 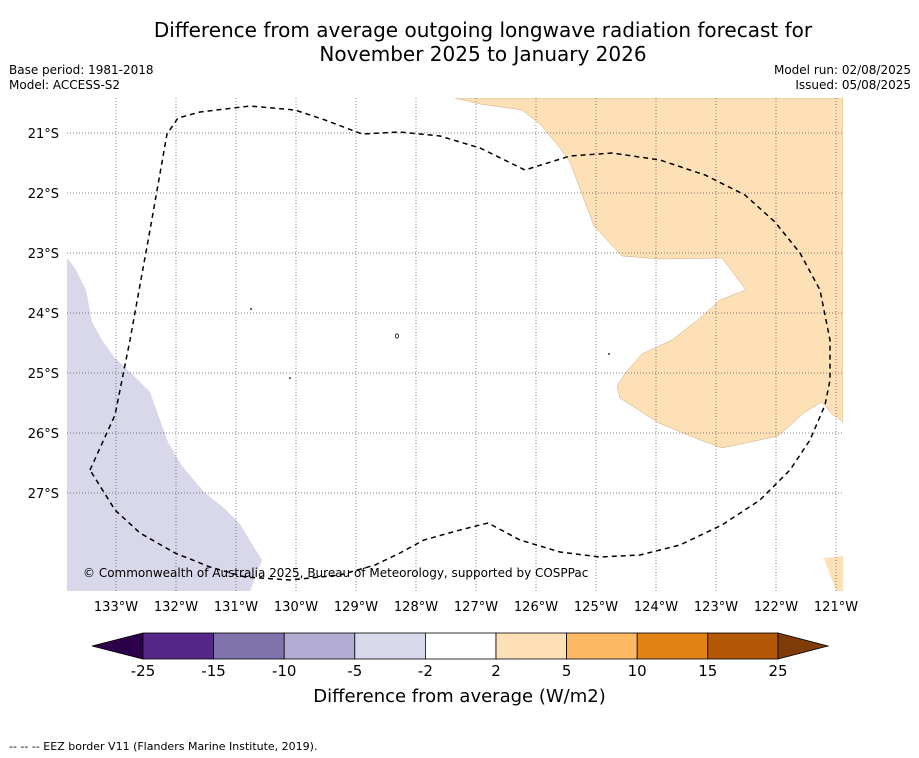 What do you see at coordinates (842, 70) in the screenshot?
I see `model-run: Model run: 02/08/2025` at bounding box center [842, 70].